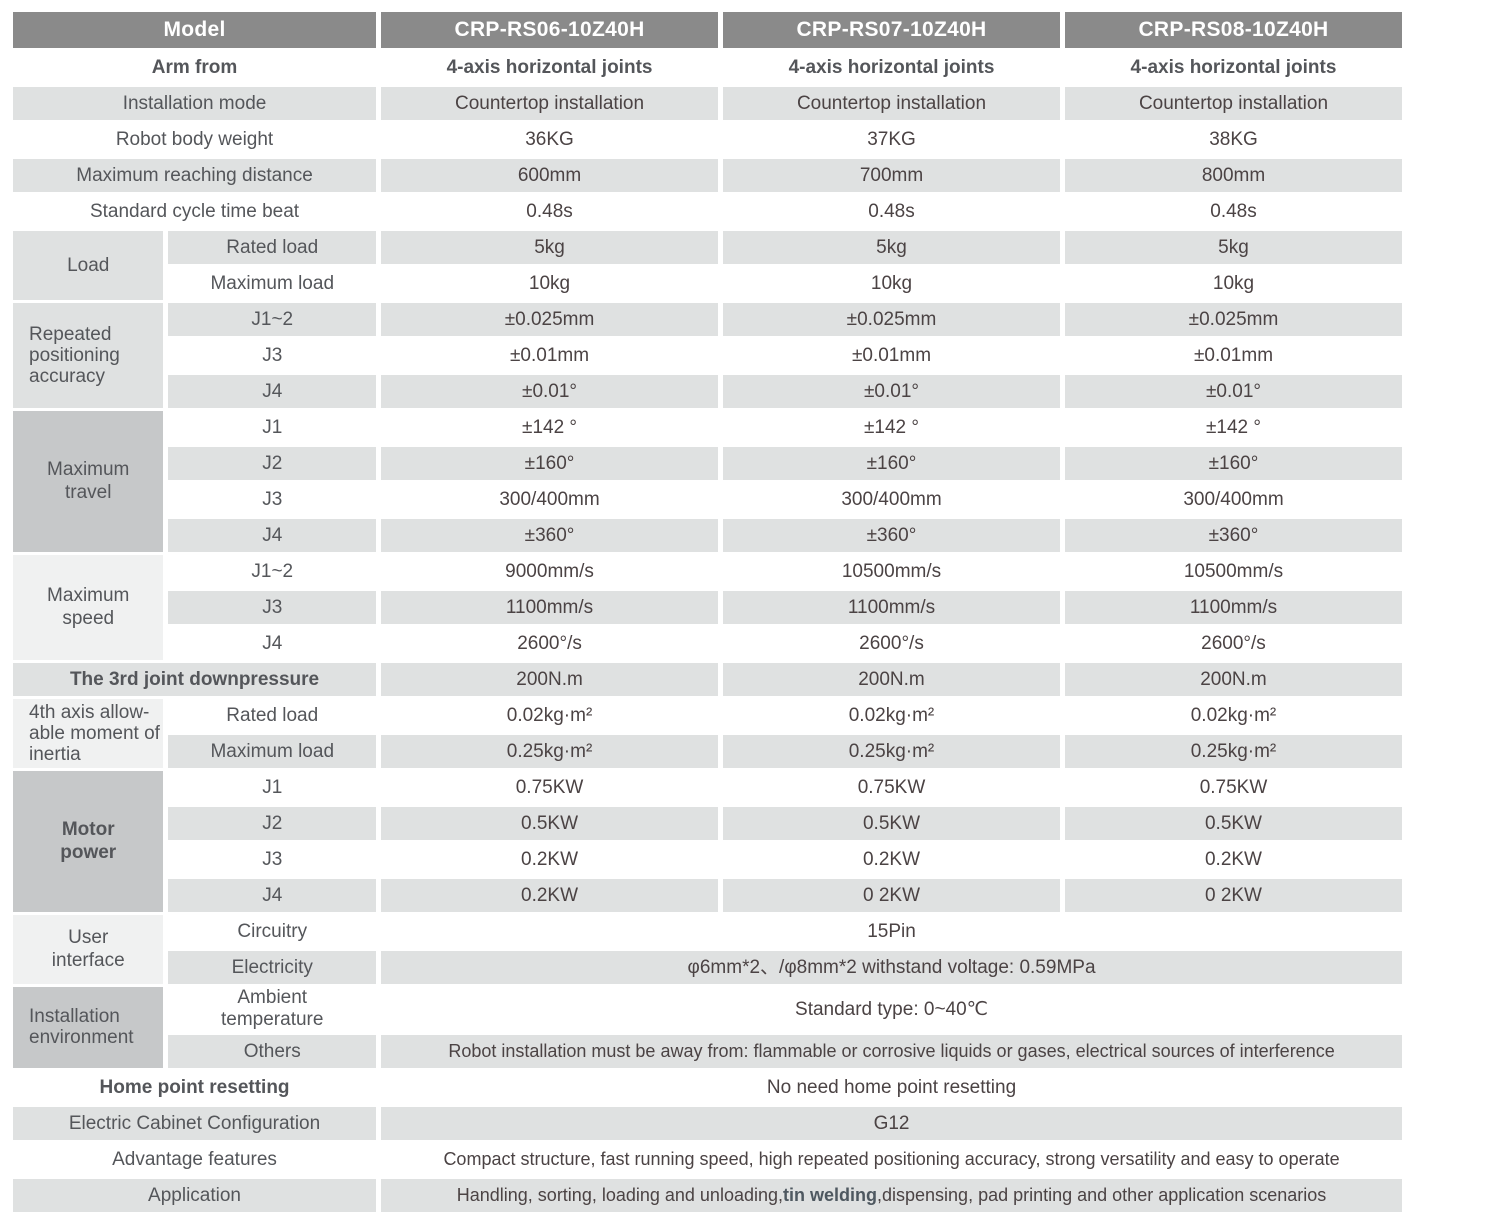  I want to click on home-point-value: No need home point resetting, so click(891, 1087).